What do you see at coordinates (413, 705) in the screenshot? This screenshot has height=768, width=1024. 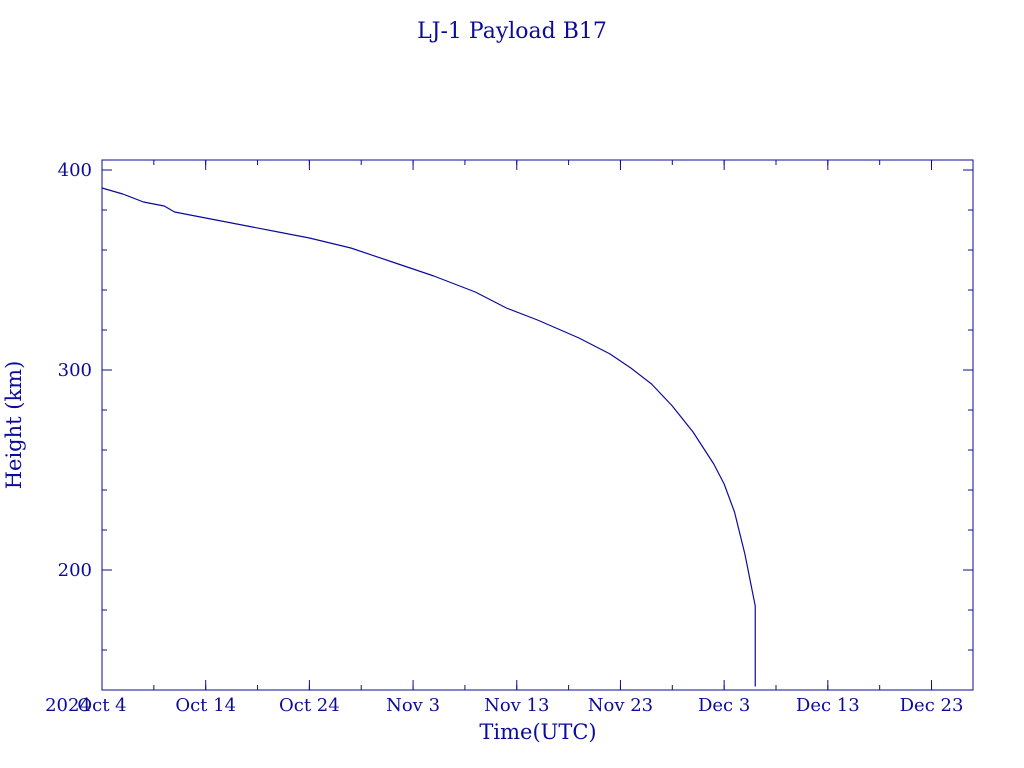 I see `x-tick-label: Nov 3` at bounding box center [413, 705].